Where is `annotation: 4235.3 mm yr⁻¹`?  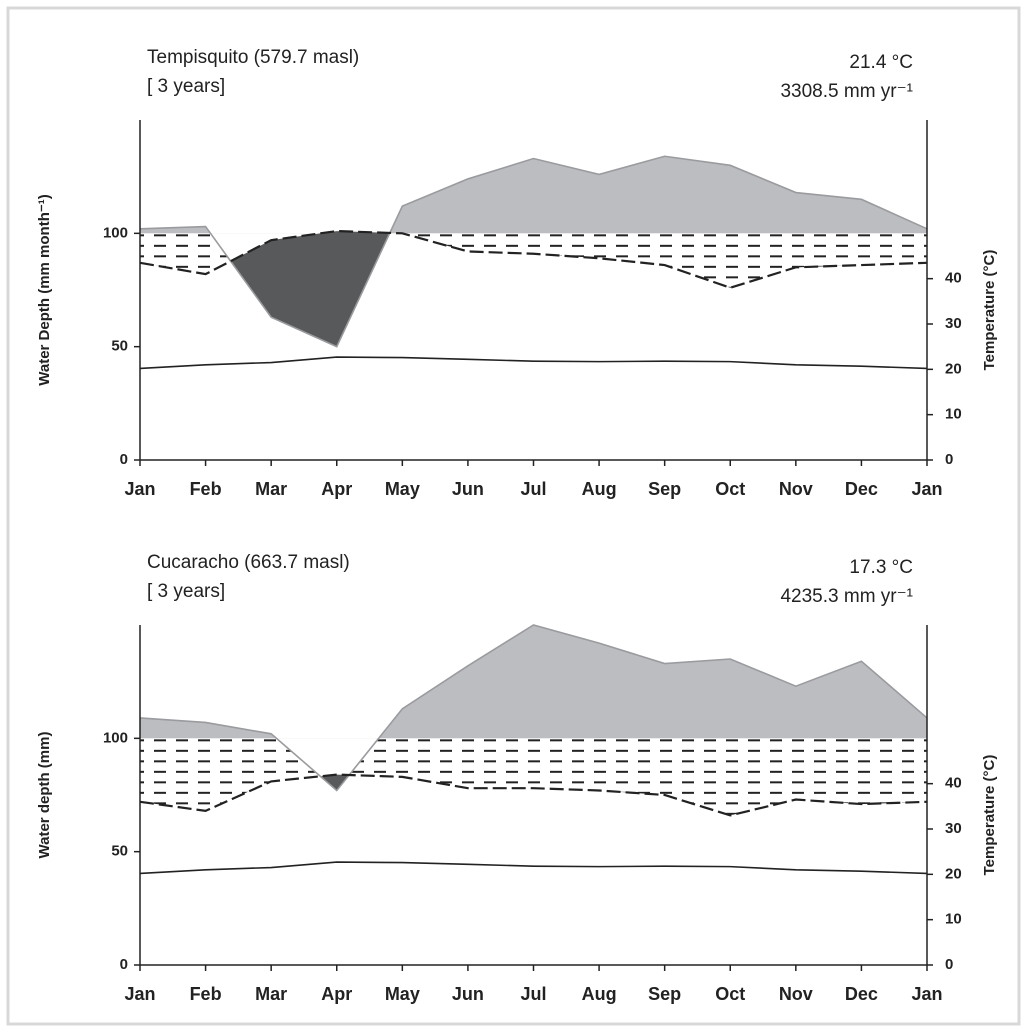
annotation: 4235.3 mm yr⁻¹ is located at coordinates (846, 596).